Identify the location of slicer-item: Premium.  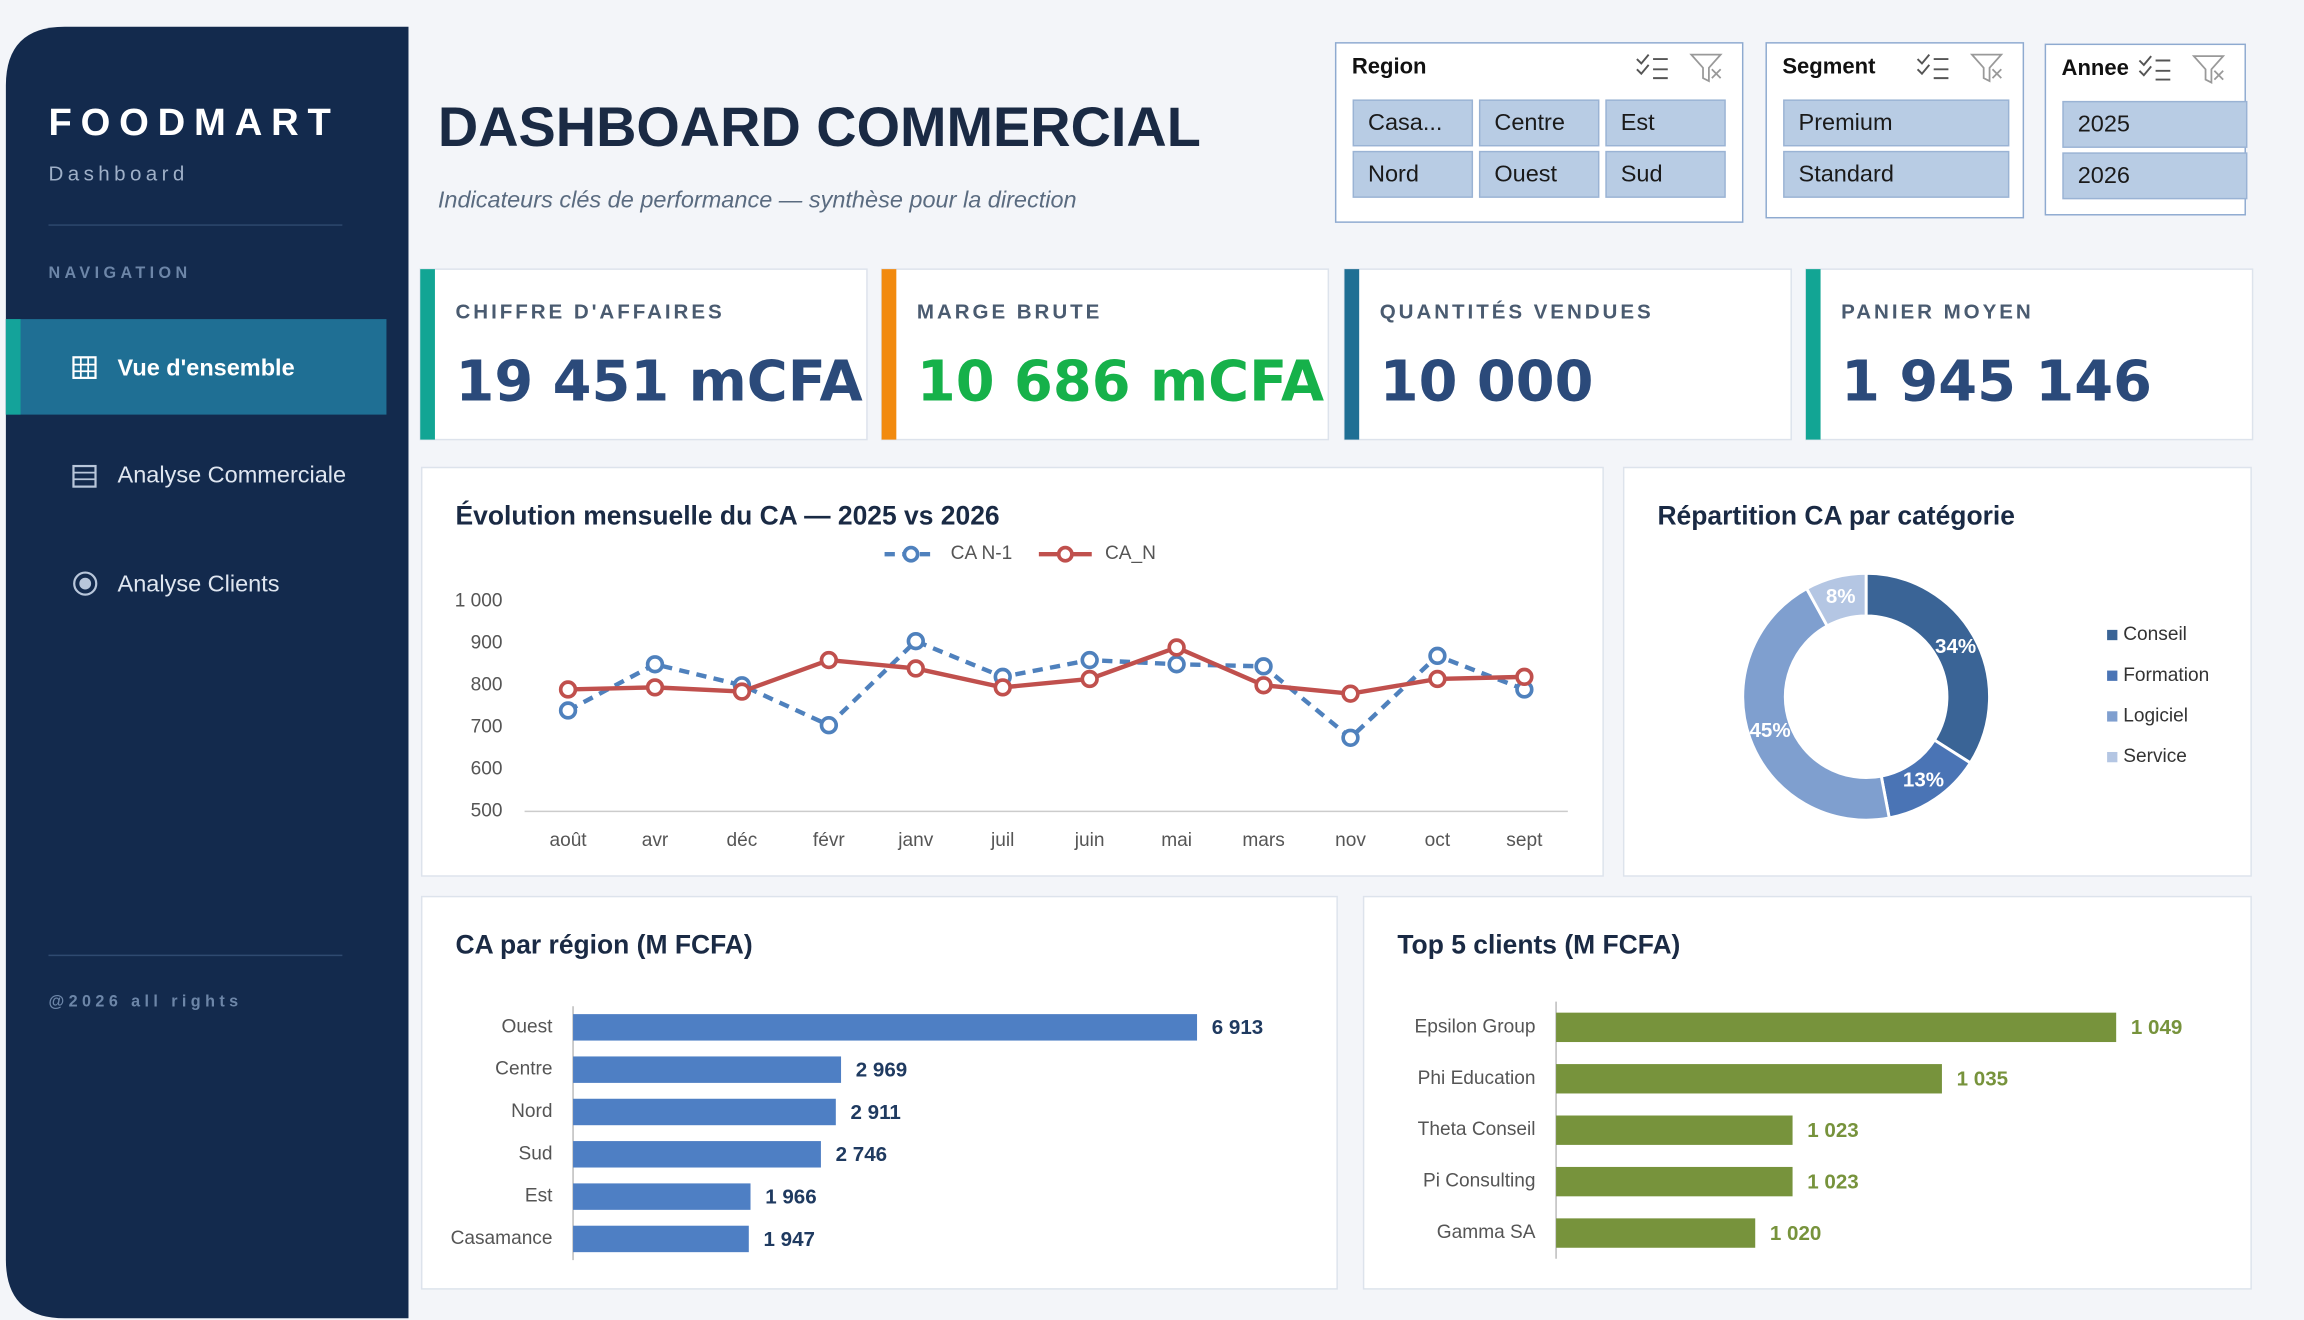
(1846, 122).